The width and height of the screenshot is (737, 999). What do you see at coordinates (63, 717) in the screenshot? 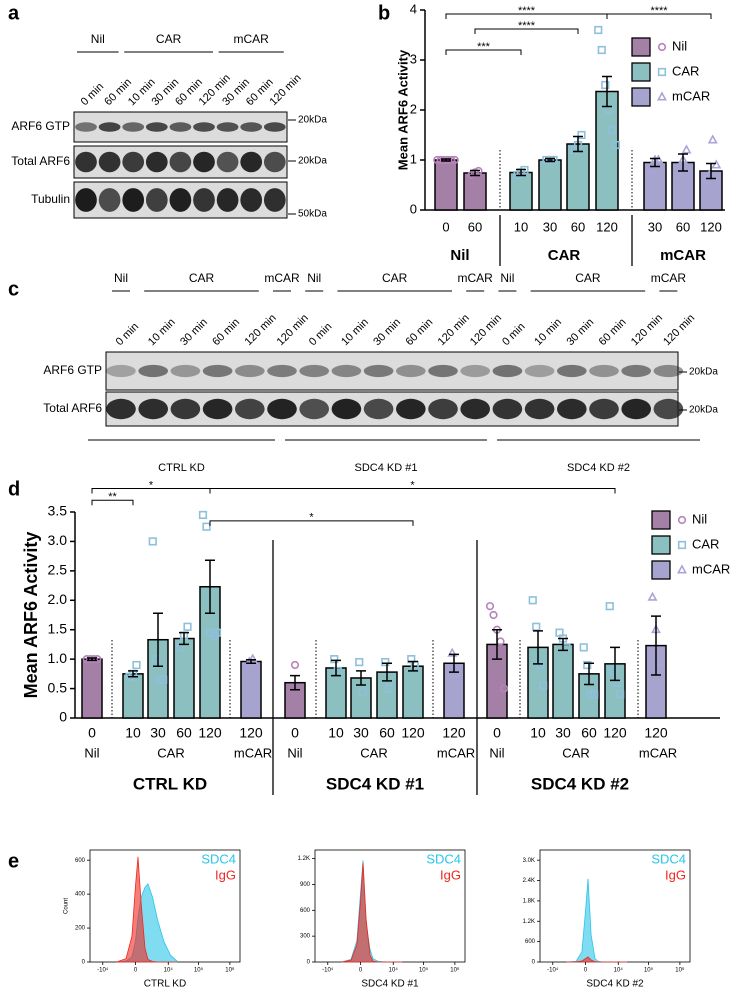
I see `y-tick-label: 0` at bounding box center [63, 717].